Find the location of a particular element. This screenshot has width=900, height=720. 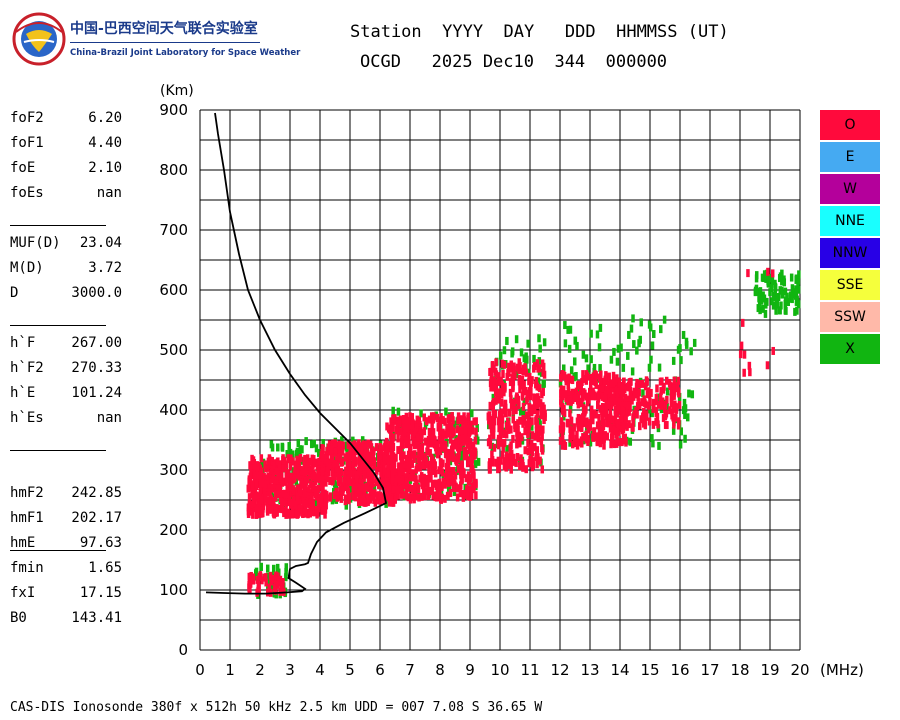

param-row-foe: foE 2.10 is located at coordinates (61, 170).